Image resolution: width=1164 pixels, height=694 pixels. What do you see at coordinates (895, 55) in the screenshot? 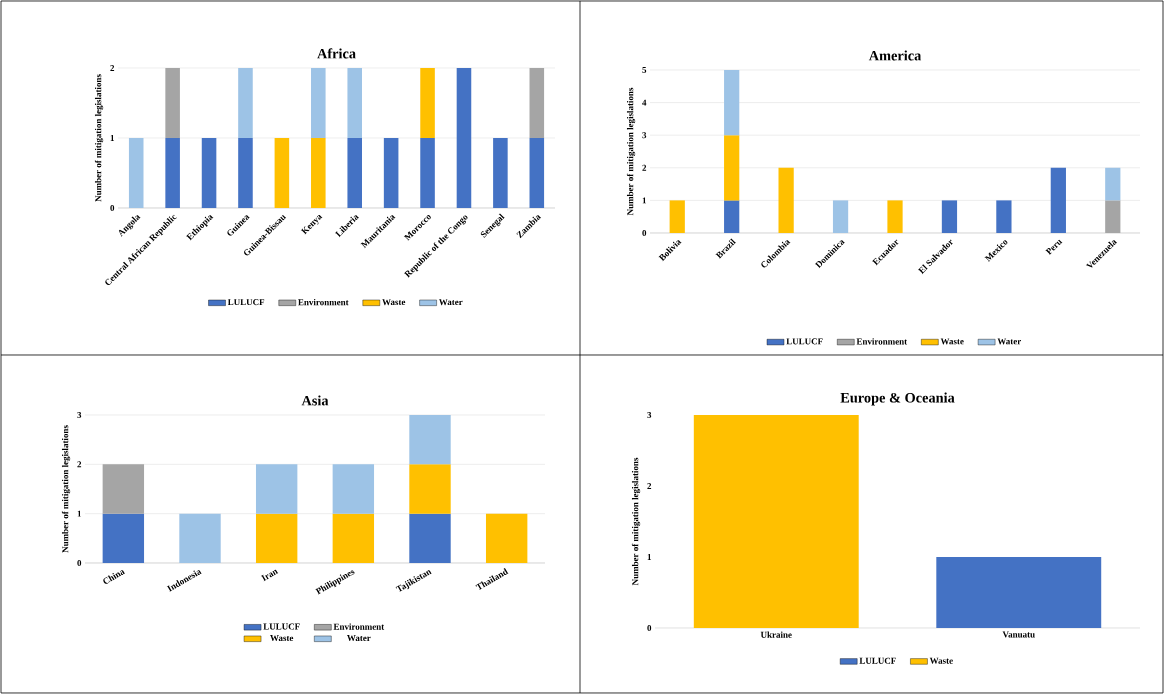
I see `chart-title: America` at bounding box center [895, 55].